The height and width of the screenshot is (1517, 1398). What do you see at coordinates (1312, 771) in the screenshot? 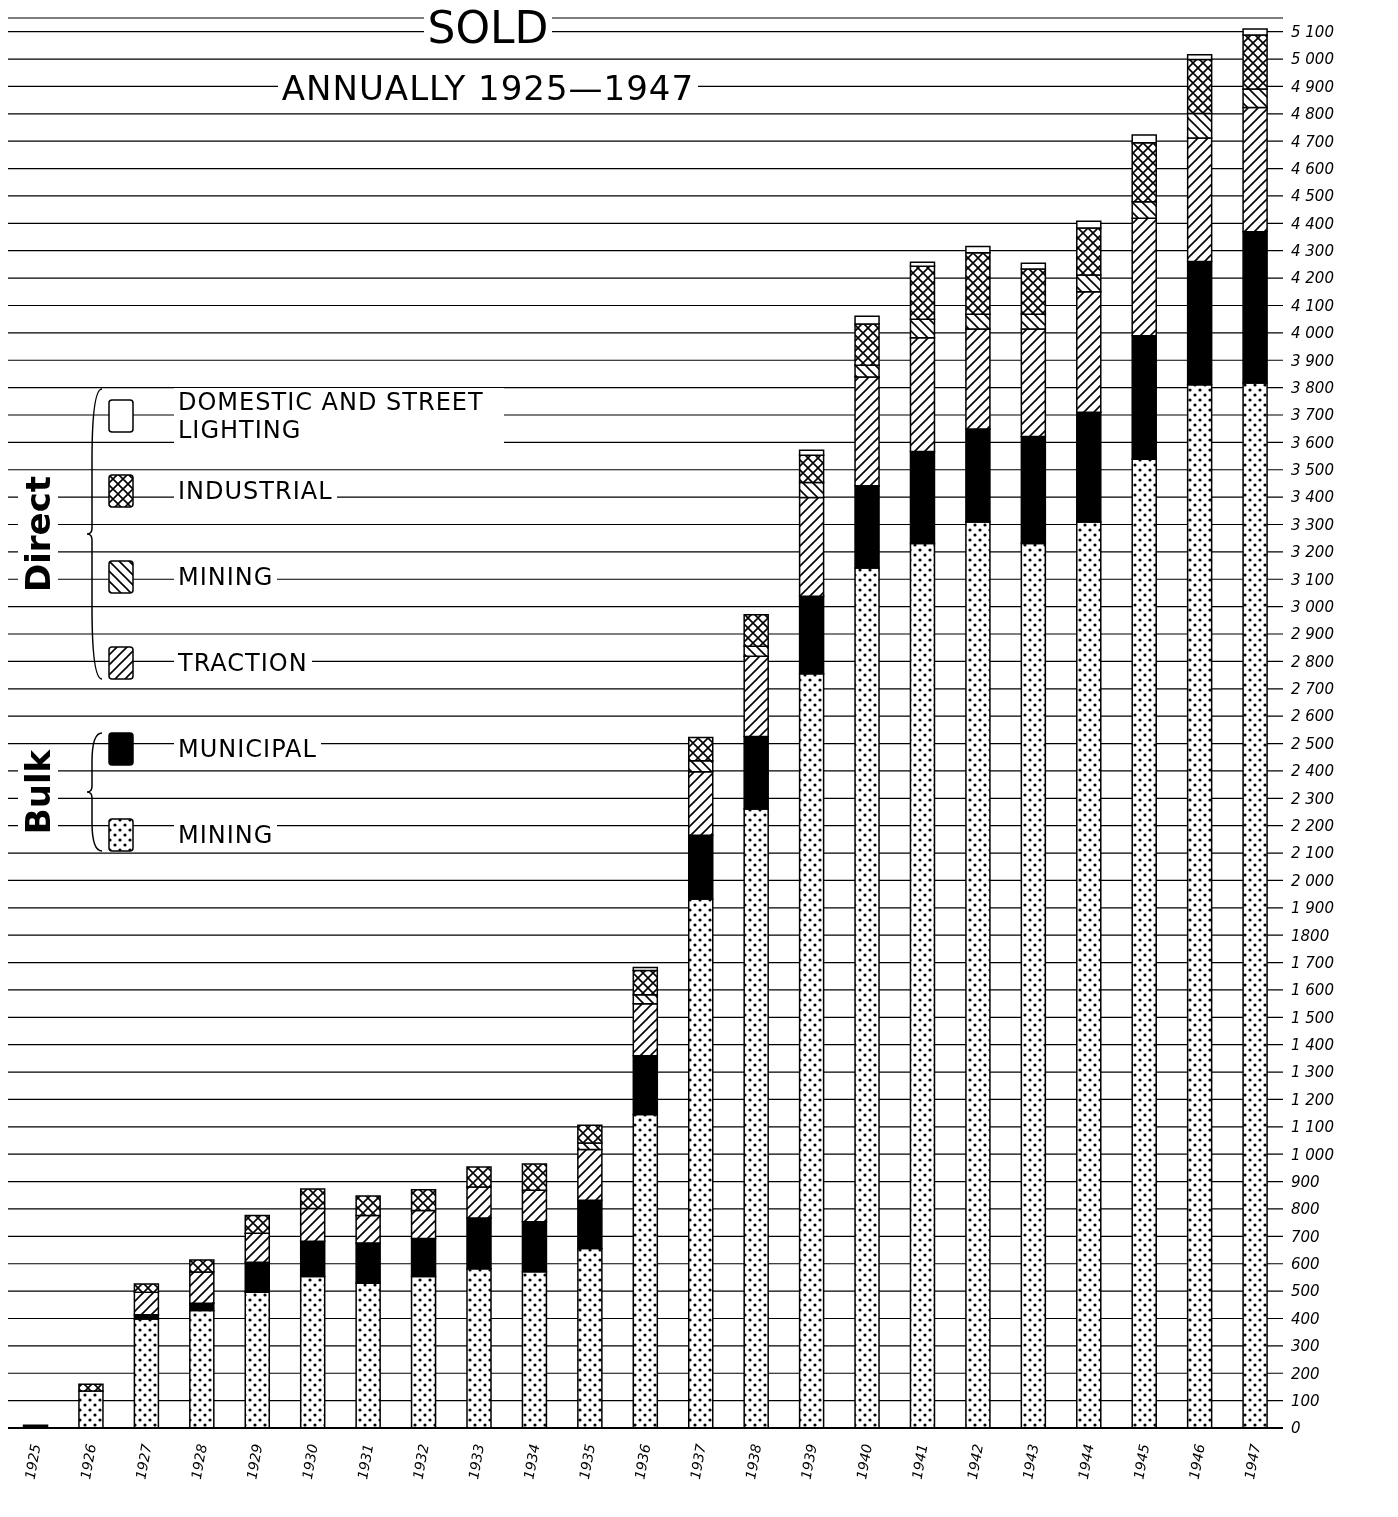
I see `y-tick-label: 2 400` at bounding box center [1312, 771].